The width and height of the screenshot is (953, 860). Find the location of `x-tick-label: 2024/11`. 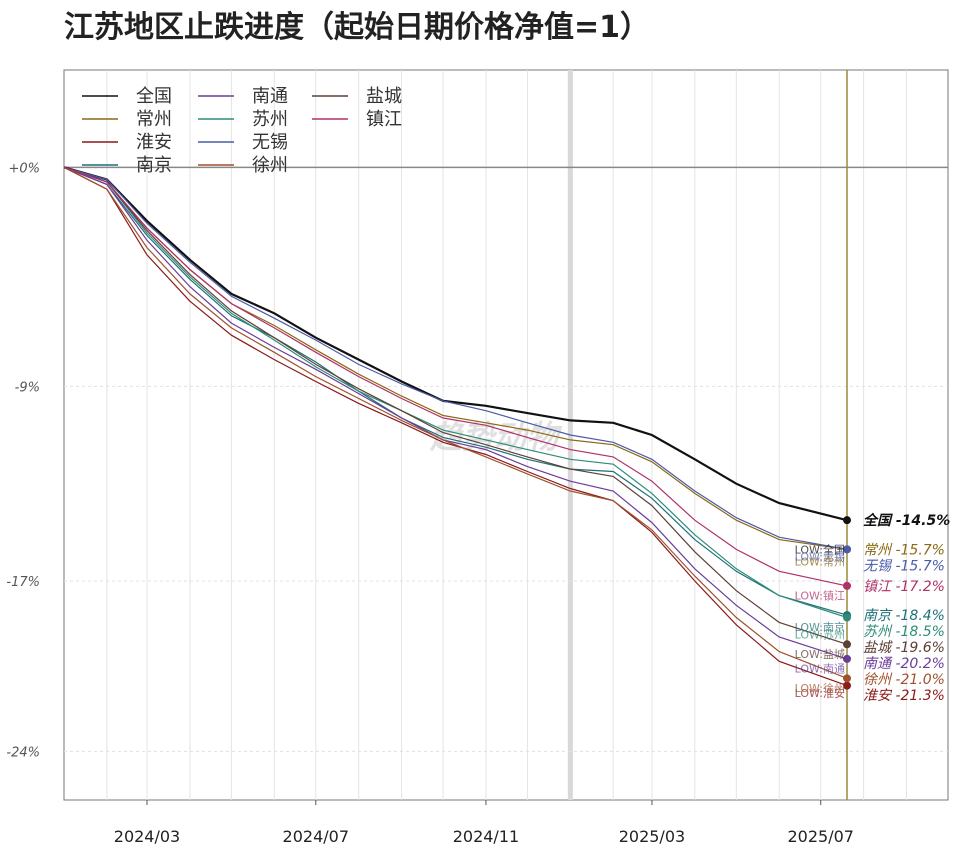

x-tick-label: 2024/11 is located at coordinates (486, 836).